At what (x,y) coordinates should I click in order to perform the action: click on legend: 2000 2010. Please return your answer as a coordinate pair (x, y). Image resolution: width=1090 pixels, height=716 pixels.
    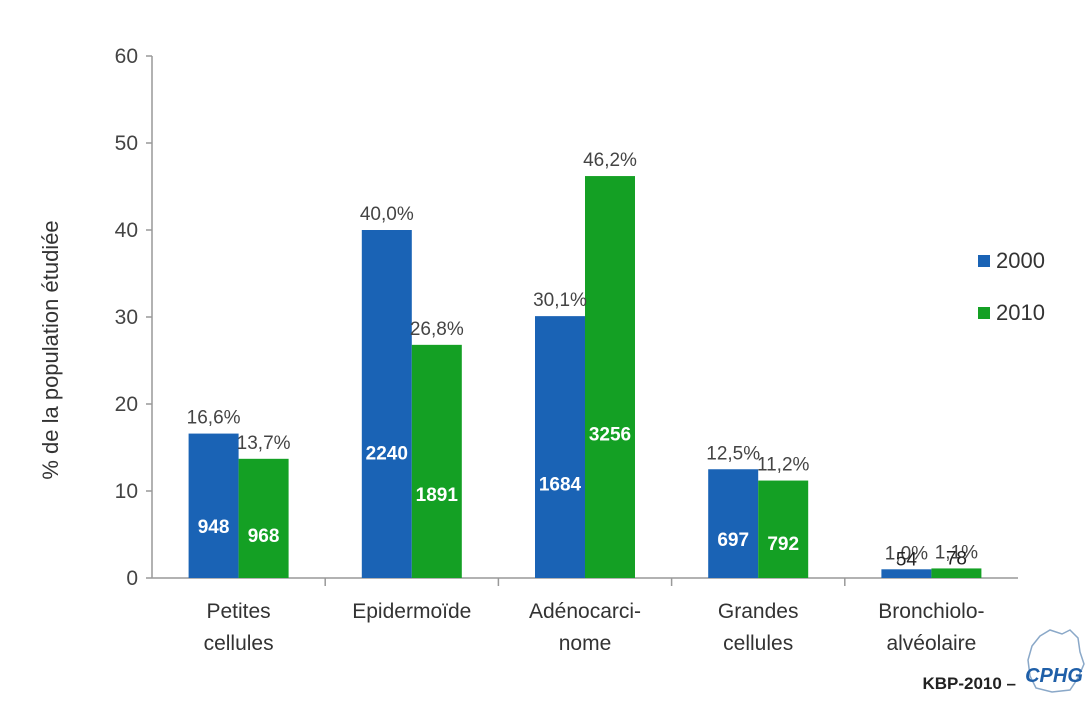
    Looking at the image, I should click on (1011, 286).